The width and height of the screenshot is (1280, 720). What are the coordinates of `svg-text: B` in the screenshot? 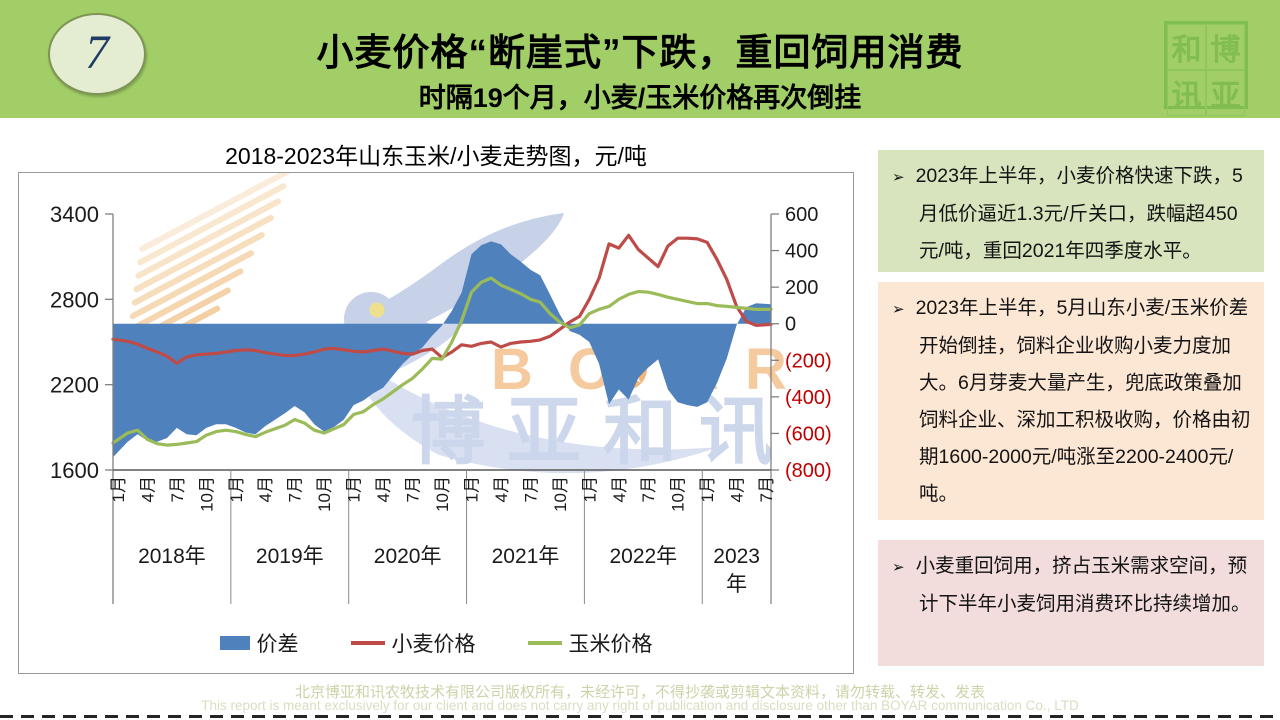 It's located at (512, 369).